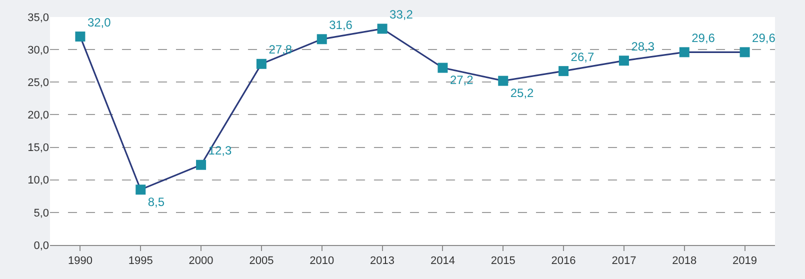 This screenshot has height=279, width=805. I want to click on y-tick-label: 5,0, so click(41, 213).